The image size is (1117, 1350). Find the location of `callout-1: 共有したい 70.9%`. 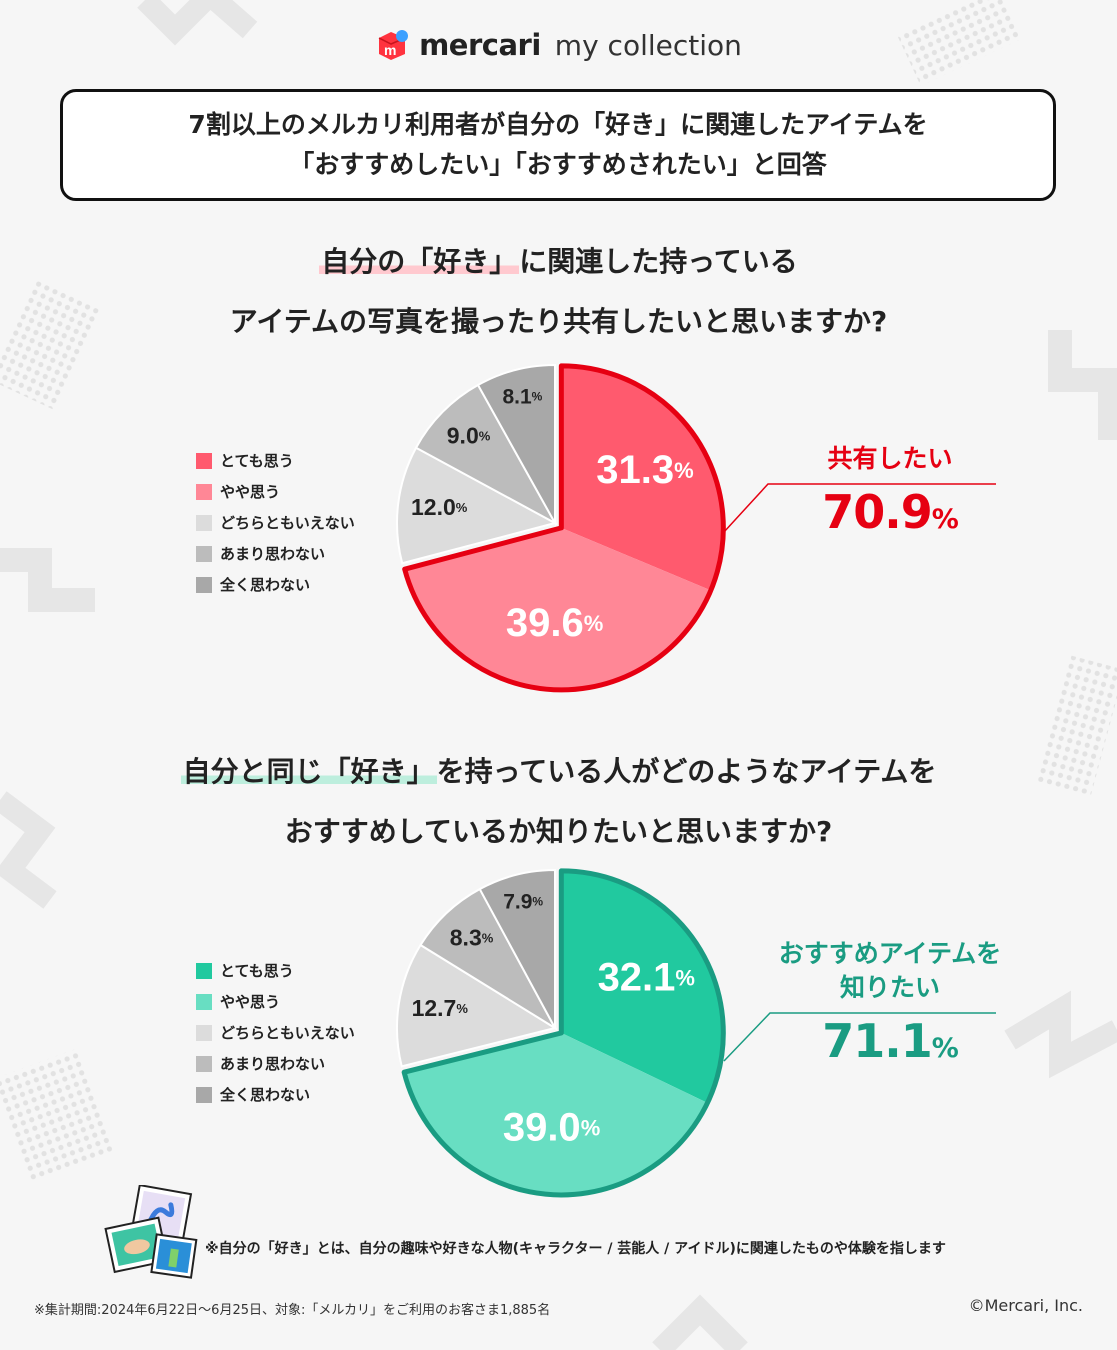

callout-1: 共有したい 70.9% is located at coordinates (890, 495).